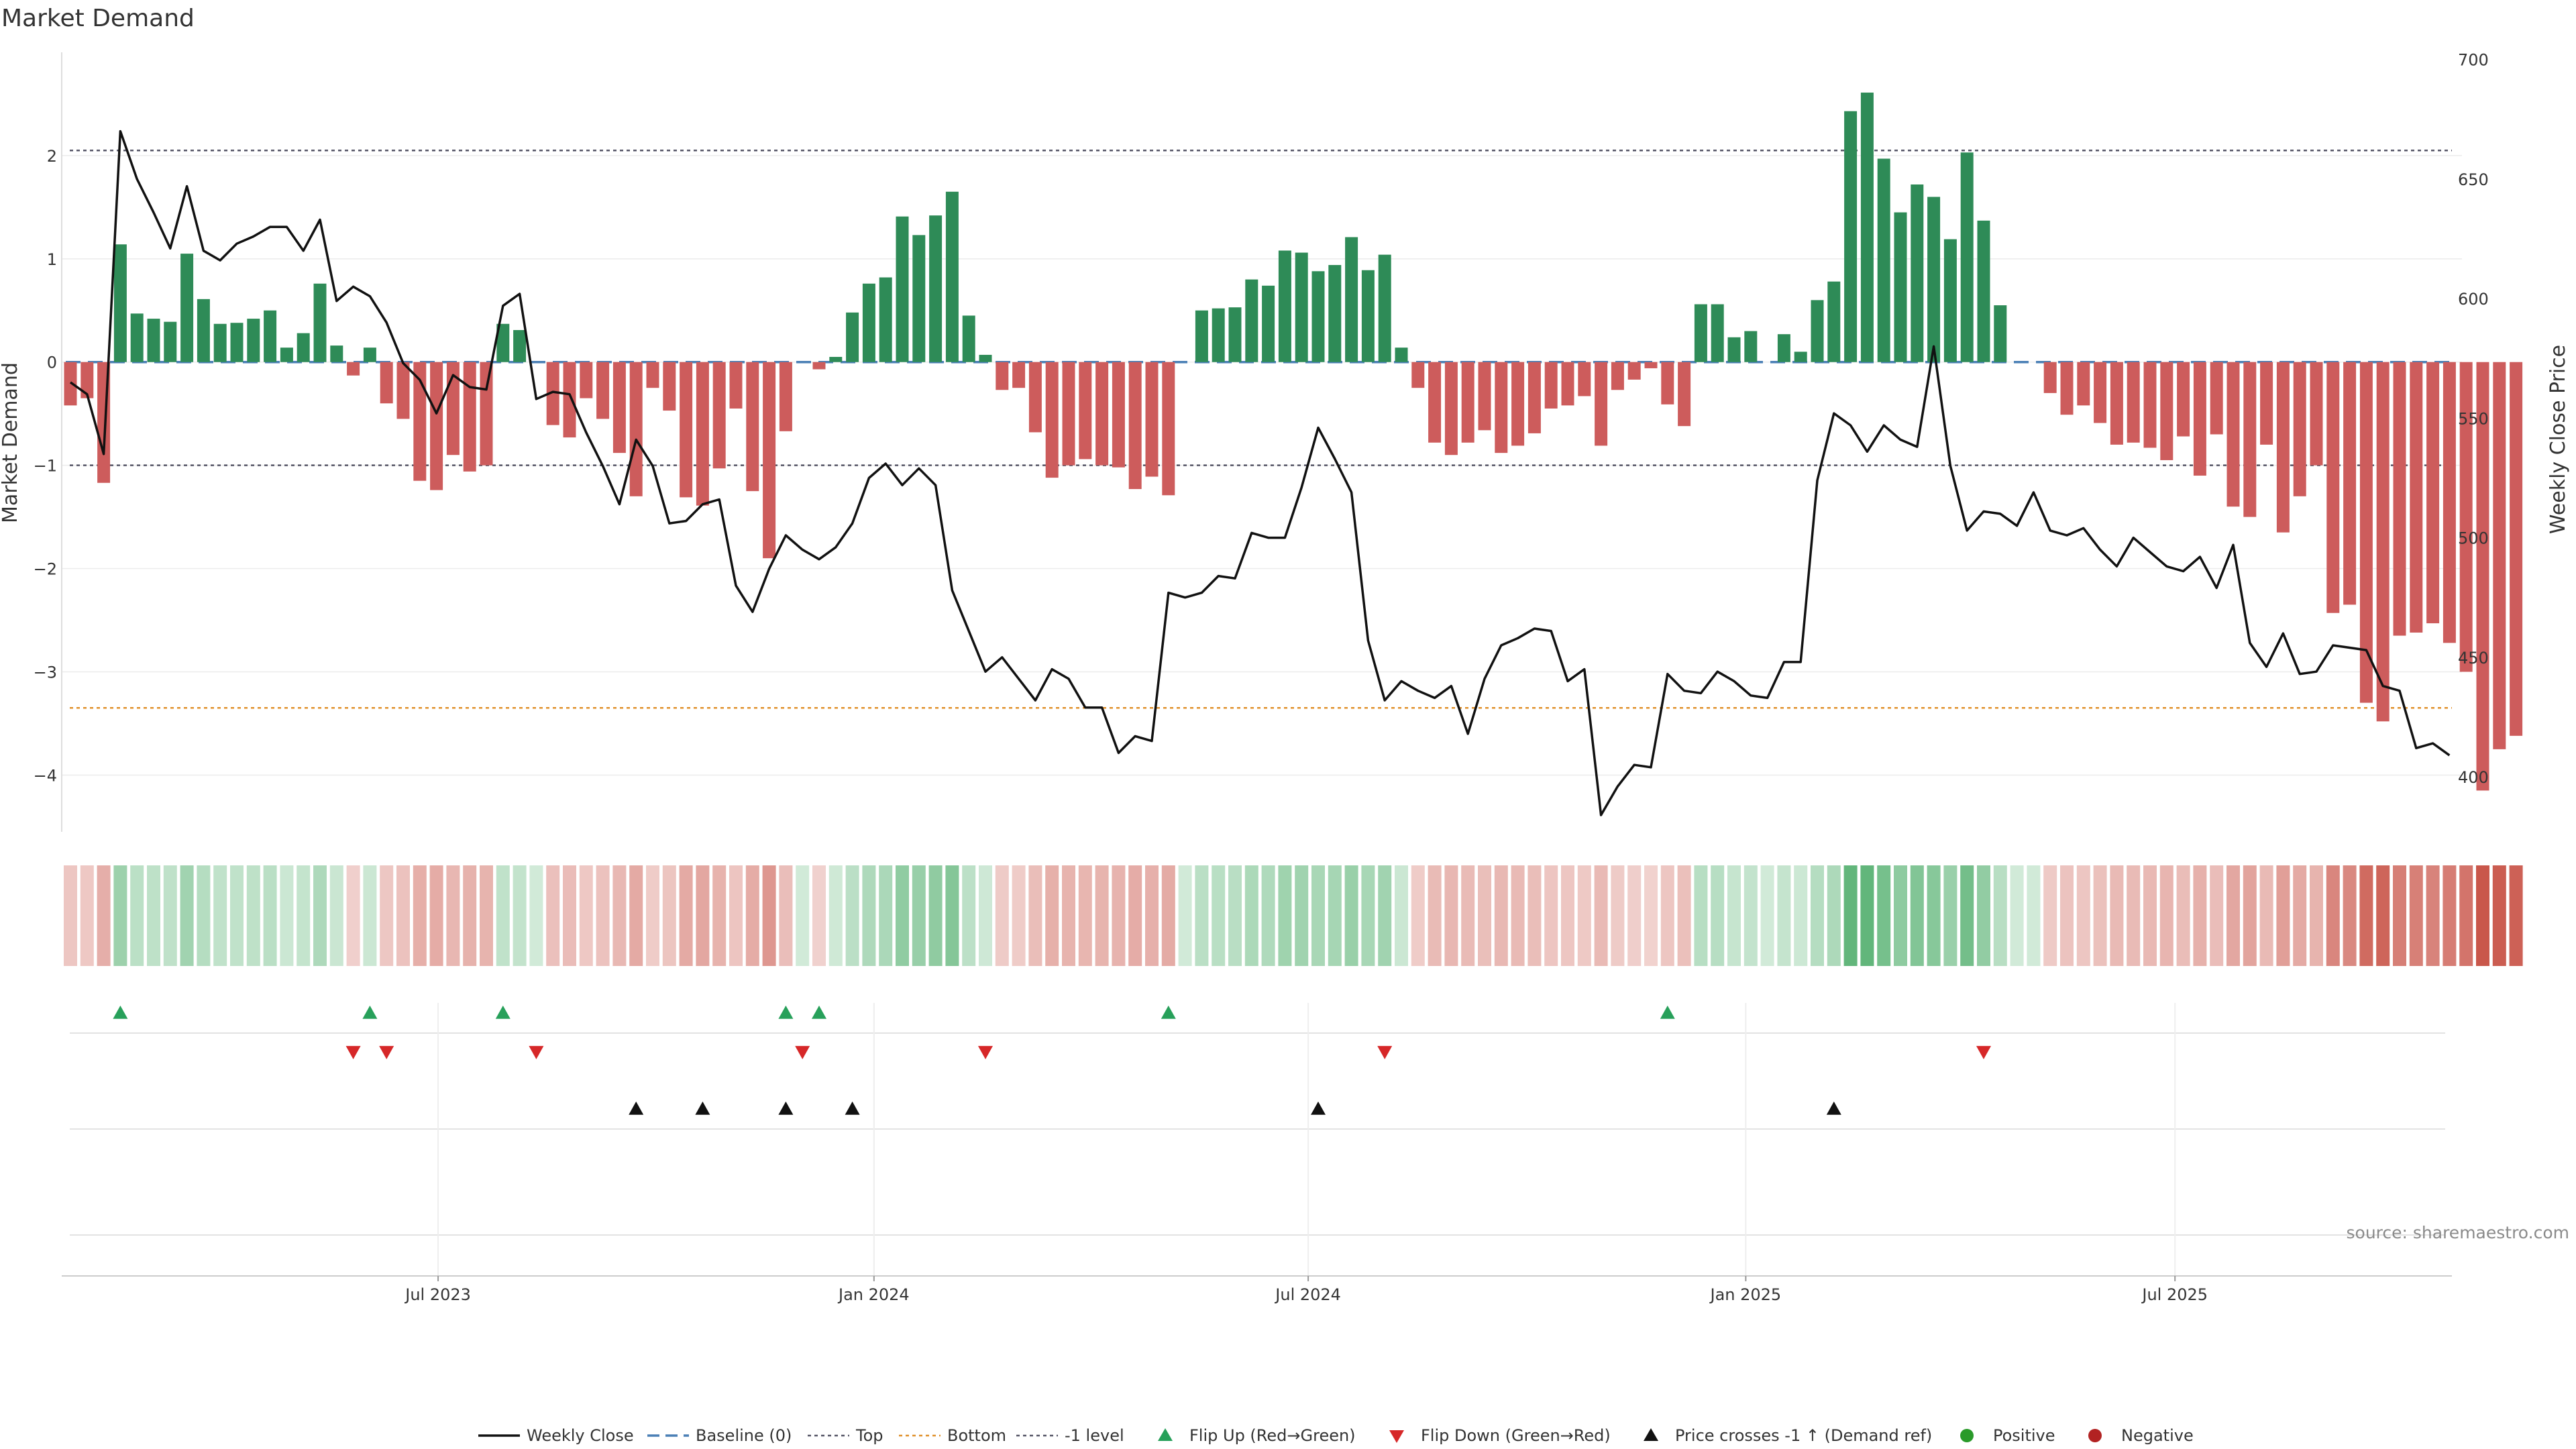 The height and width of the screenshot is (1449, 2576). Describe the element at coordinates (1272, 1435) in the screenshot. I see `legend-label: Flip Up (Red→Green)` at that location.